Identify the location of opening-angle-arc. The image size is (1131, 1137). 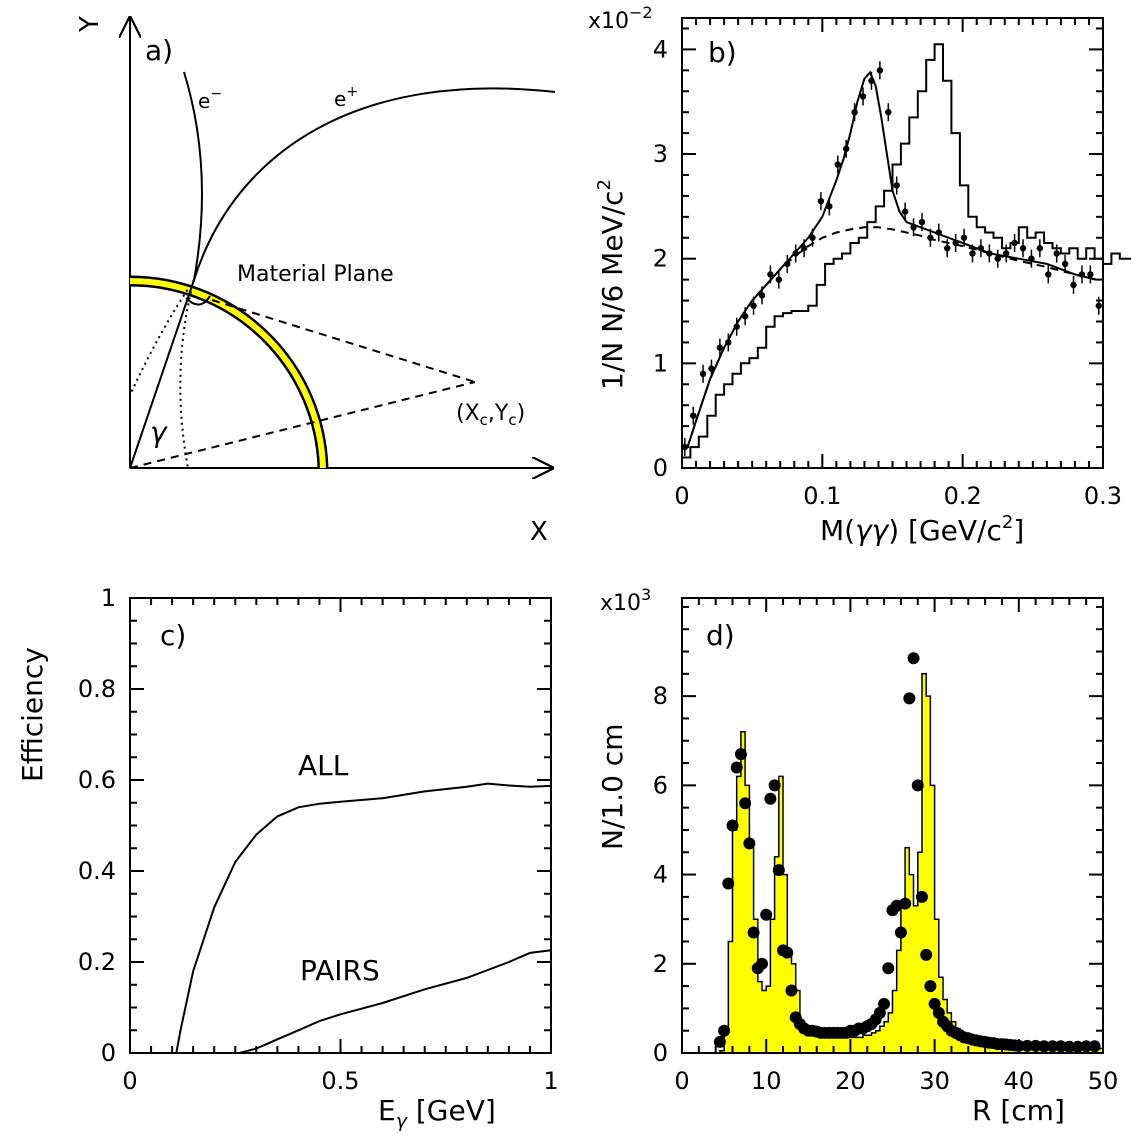
(198, 300).